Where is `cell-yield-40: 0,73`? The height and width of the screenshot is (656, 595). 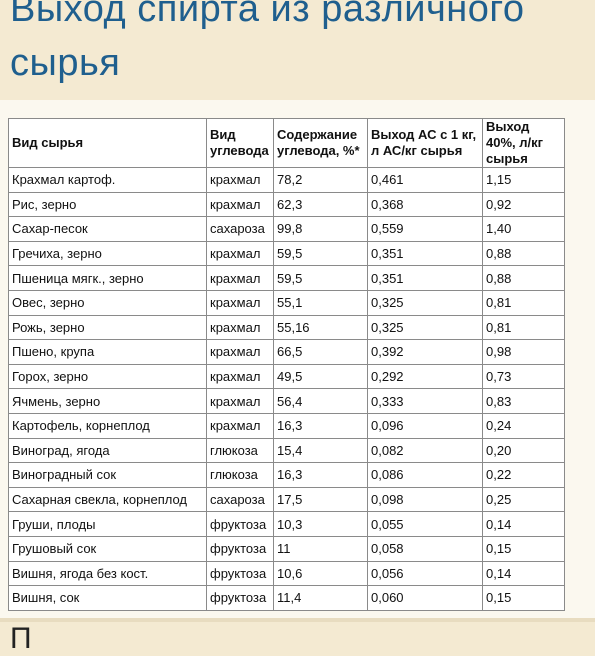
cell-yield-40: 0,73 is located at coordinates (523, 376).